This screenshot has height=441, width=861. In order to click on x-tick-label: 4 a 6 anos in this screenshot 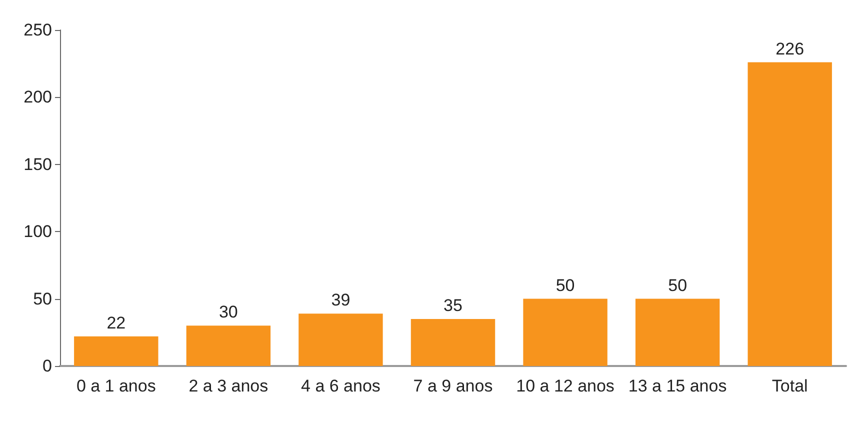, I will do `click(340, 386)`.